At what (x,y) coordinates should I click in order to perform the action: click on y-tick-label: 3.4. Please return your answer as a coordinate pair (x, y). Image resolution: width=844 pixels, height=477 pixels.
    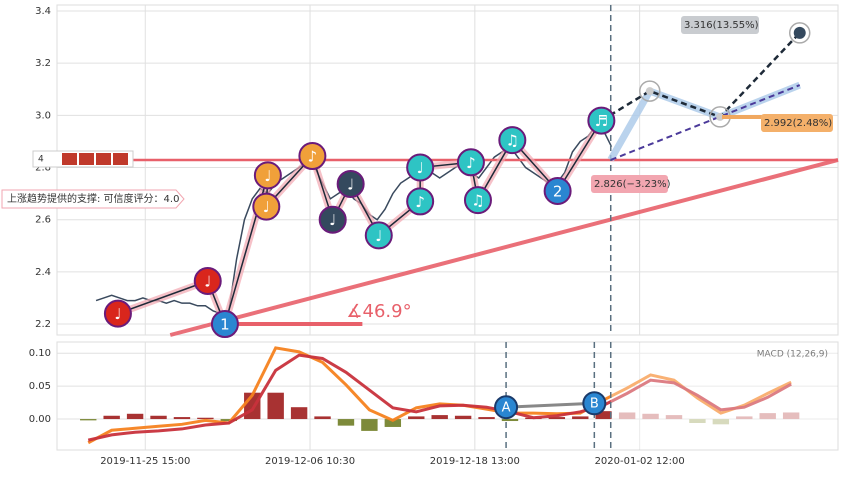
    Looking at the image, I should click on (43, 11).